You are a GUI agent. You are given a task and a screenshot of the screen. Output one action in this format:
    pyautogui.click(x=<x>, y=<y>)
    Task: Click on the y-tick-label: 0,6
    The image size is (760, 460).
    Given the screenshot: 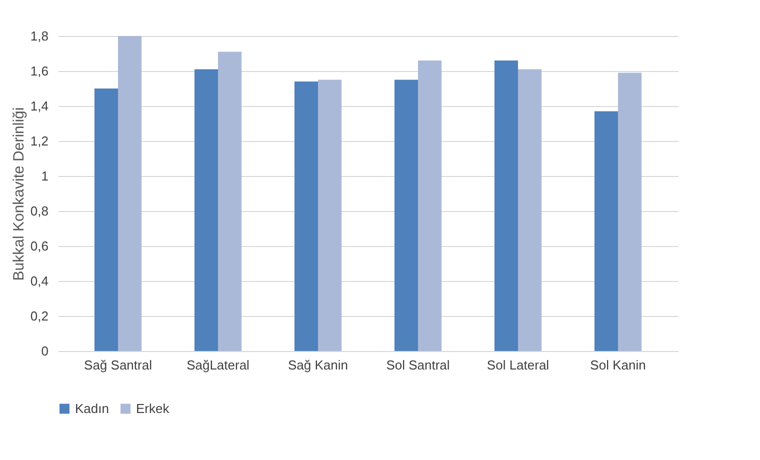 What is the action you would take?
    pyautogui.click(x=39, y=246)
    